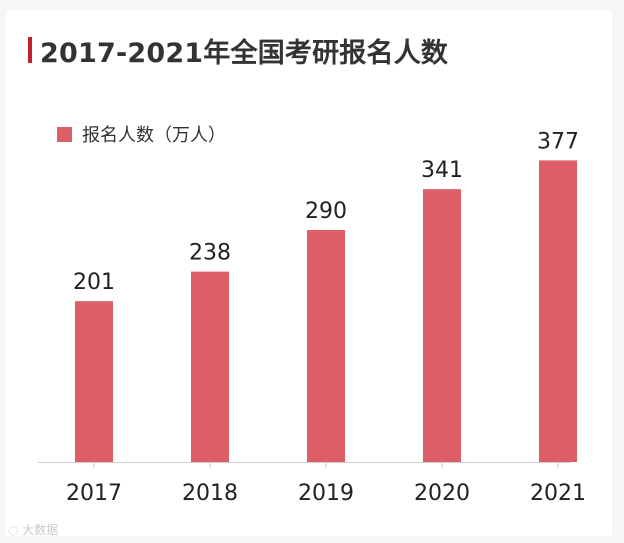 The width and height of the screenshot is (624, 543). I want to click on x-tick-label-2017: 2017, so click(94, 493).